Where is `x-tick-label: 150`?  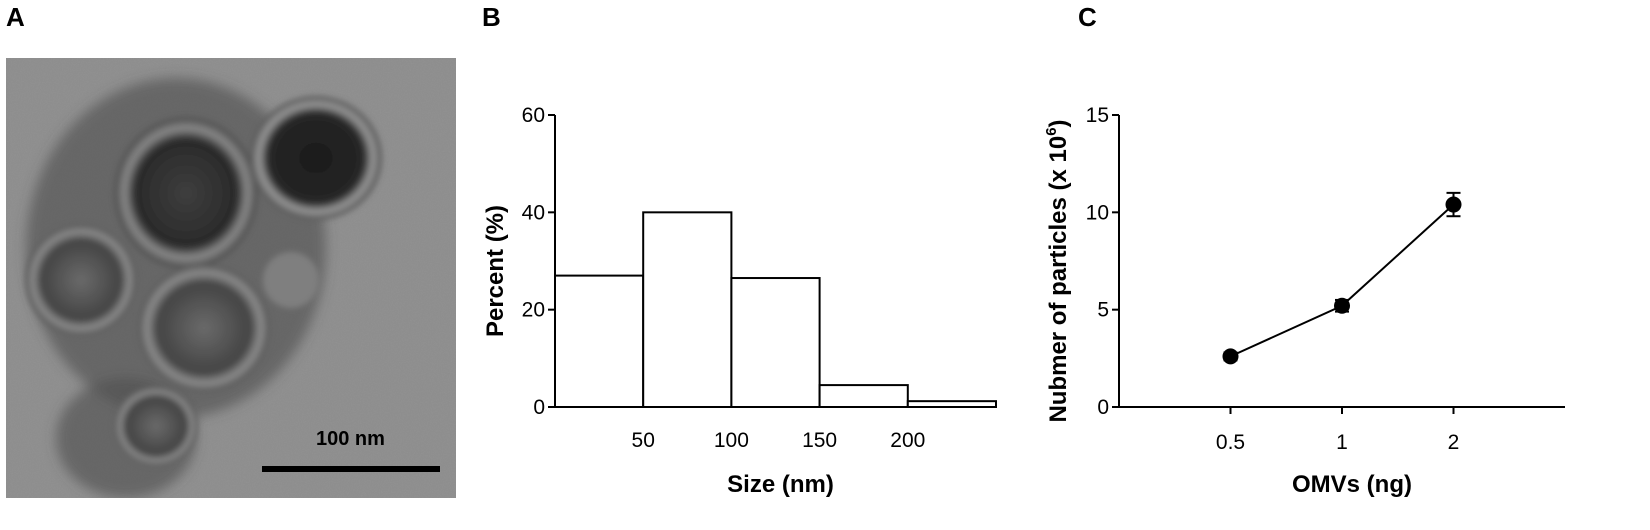
x-tick-label: 150 is located at coordinates (819, 440).